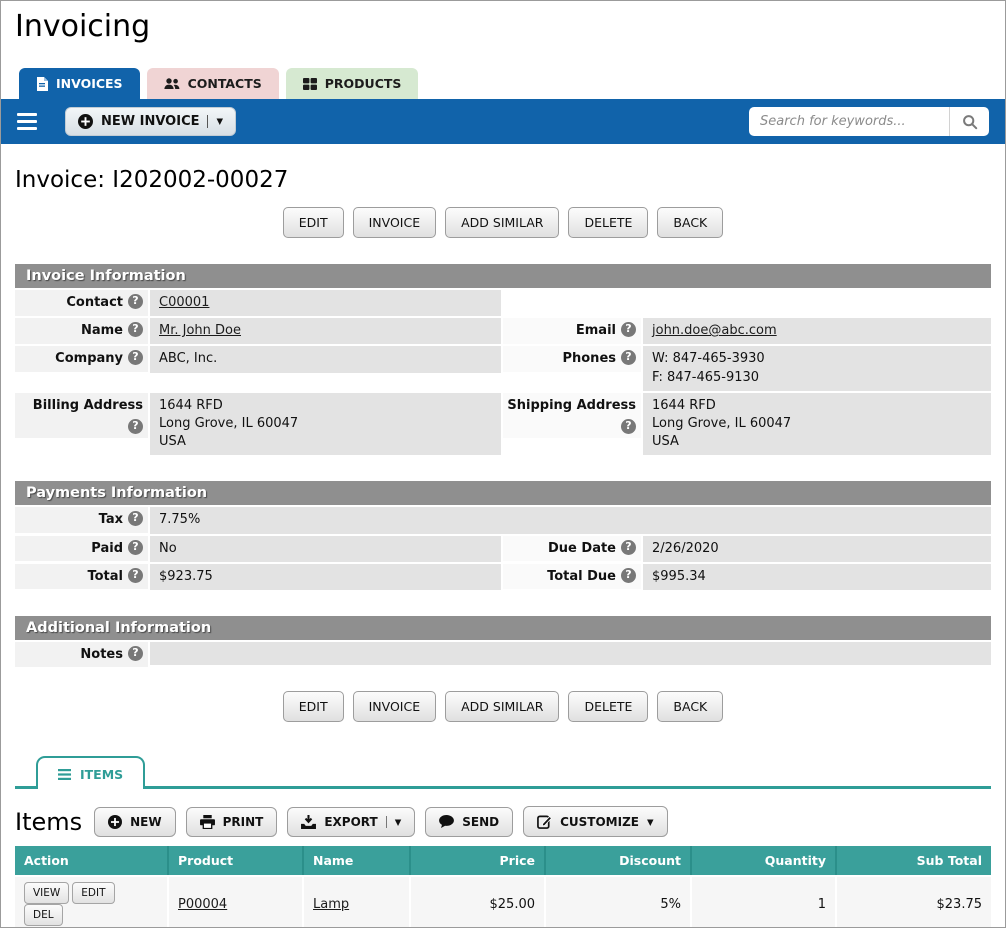  Describe the element at coordinates (618, 862) in the screenshot. I see `col-discount: Discount` at that location.